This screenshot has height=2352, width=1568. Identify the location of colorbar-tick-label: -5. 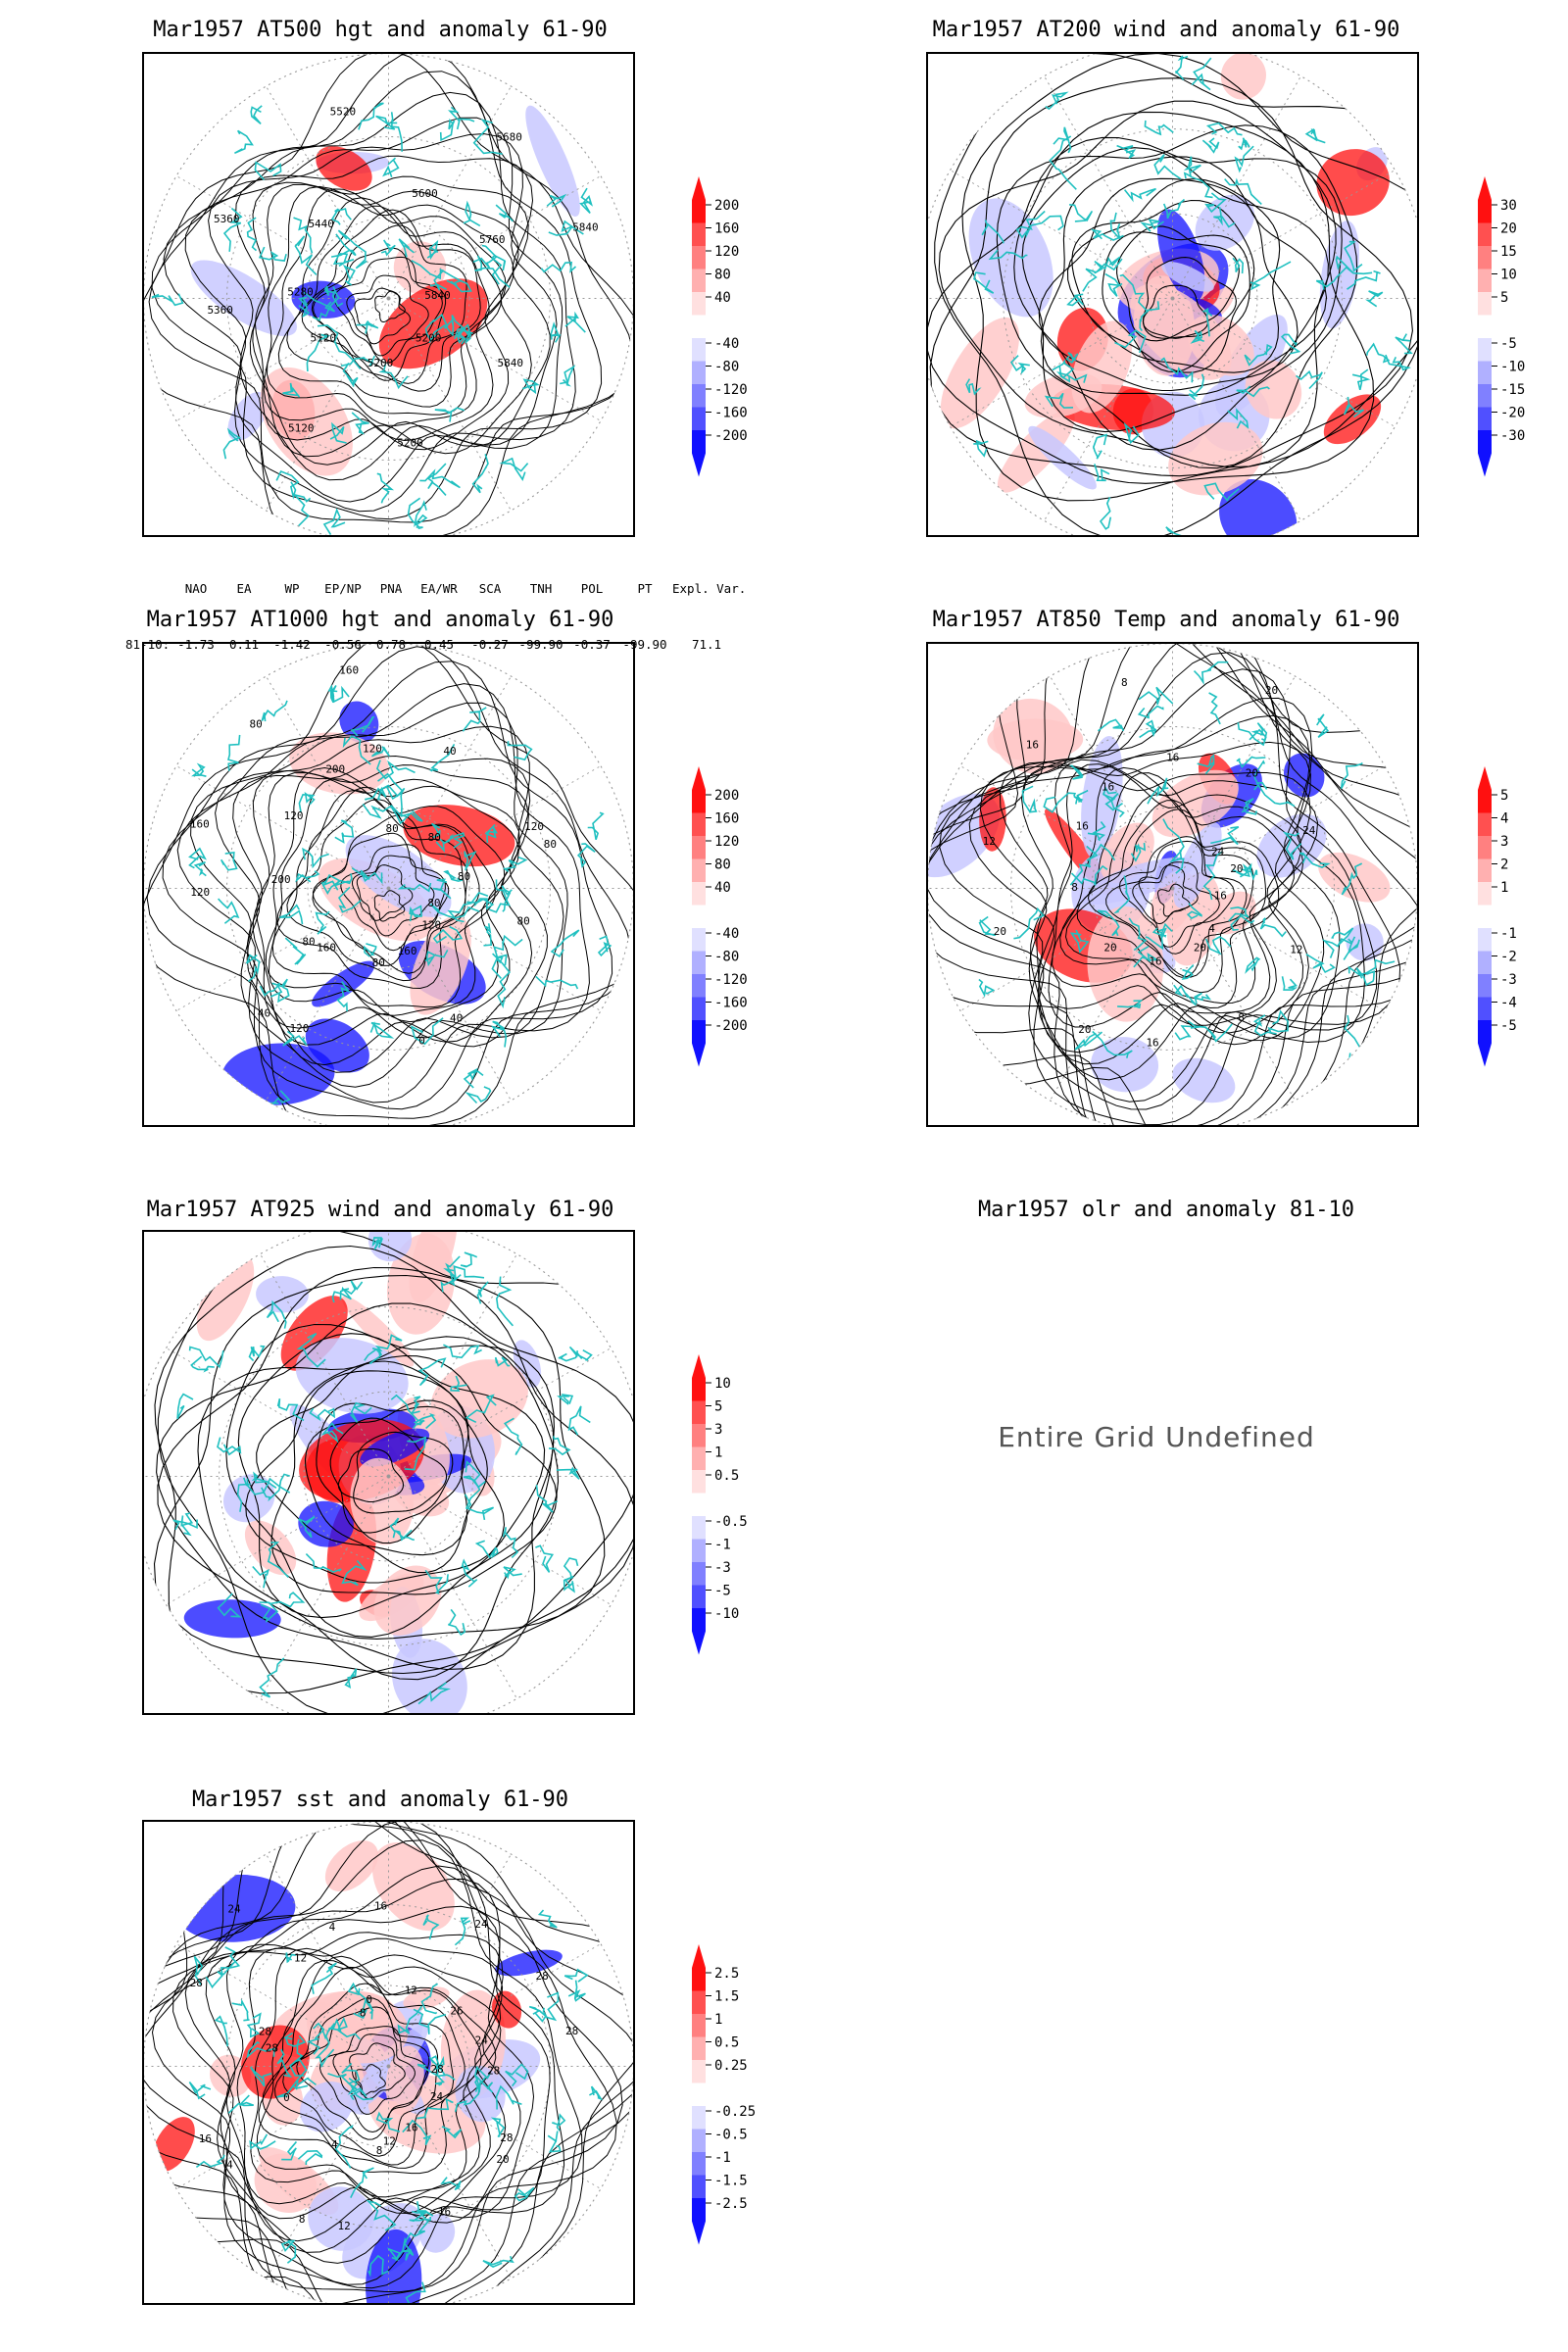
(1508, 1026).